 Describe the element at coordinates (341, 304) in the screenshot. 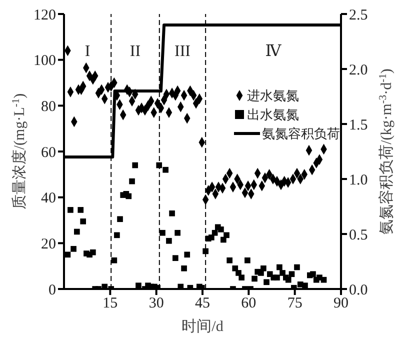

I see `x-tick-label: 90` at that location.